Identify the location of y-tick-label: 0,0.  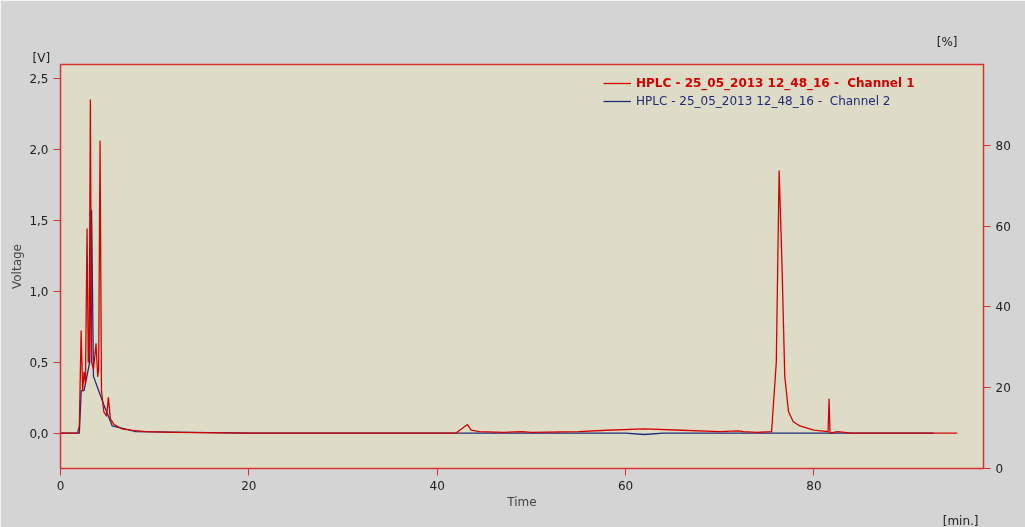
(39, 433).